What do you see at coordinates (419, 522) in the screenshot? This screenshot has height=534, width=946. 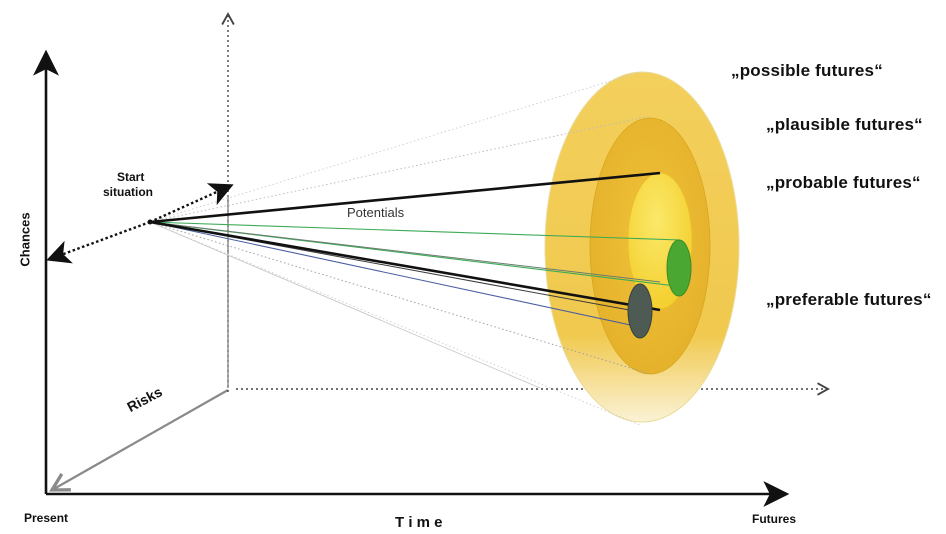 I see `time-label: T i m e` at bounding box center [419, 522].